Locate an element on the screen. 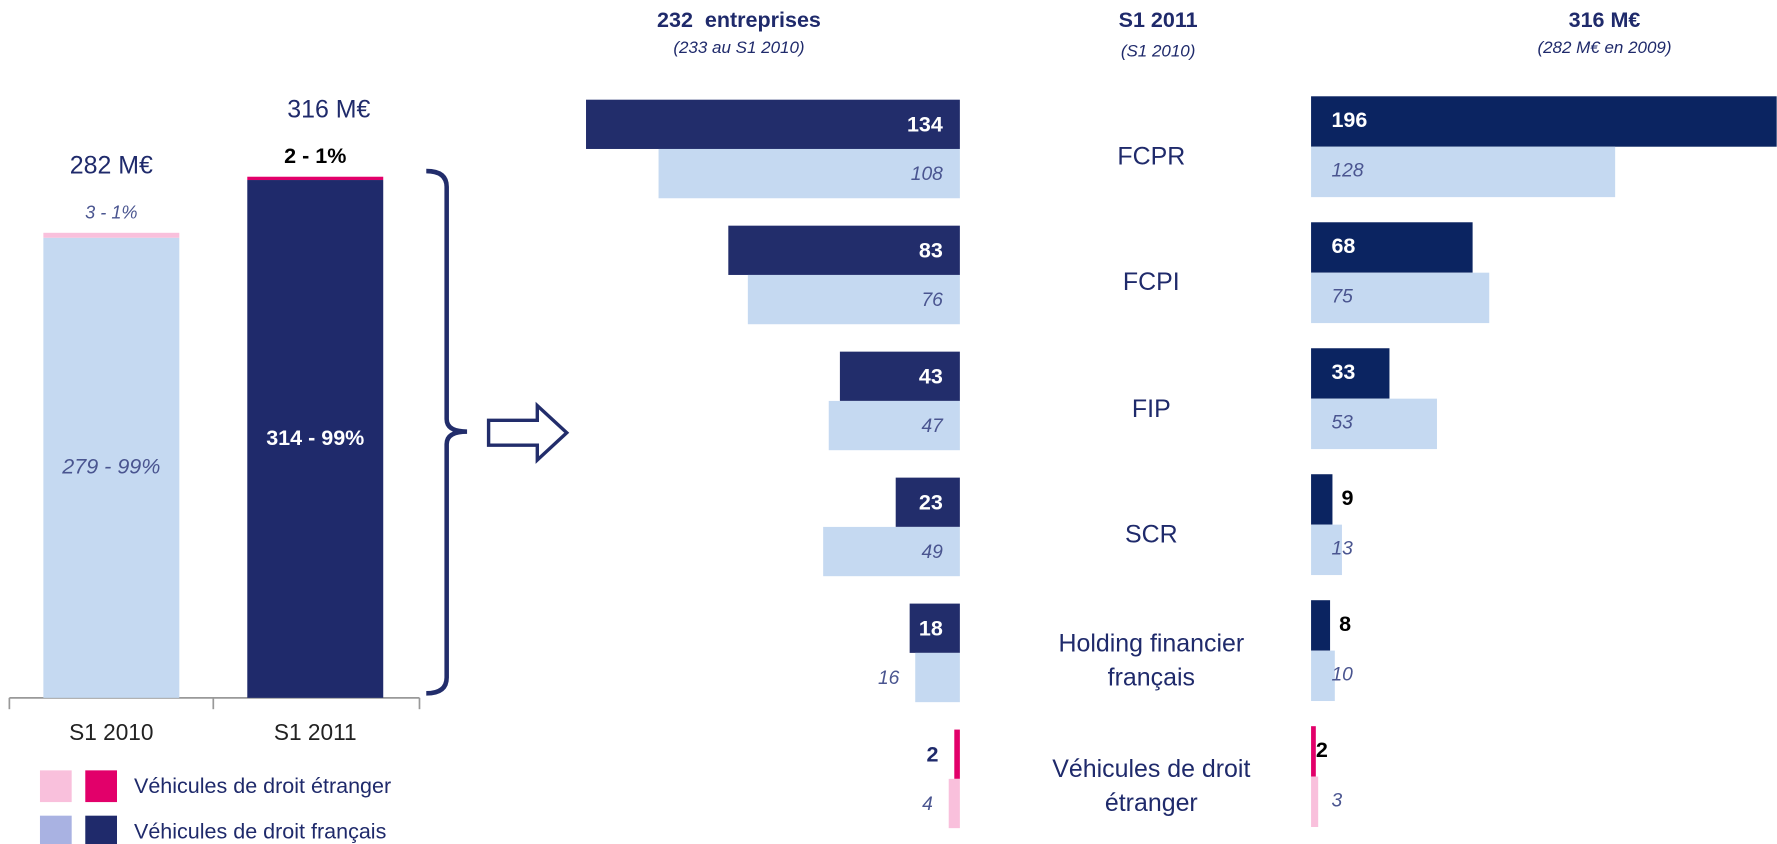 The image size is (1777, 844). legend-label: Véhicules de droit étranger is located at coordinates (262, 786).